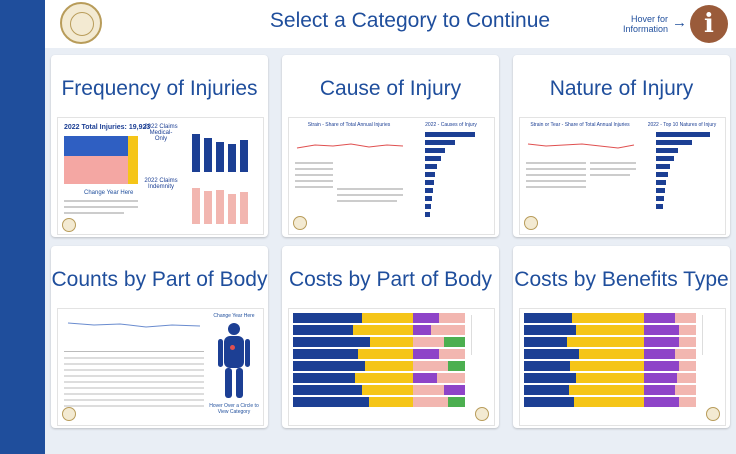  Describe the element at coordinates (159, 88) in the screenshot. I see `card-title: Frequency of Injuries` at that location.